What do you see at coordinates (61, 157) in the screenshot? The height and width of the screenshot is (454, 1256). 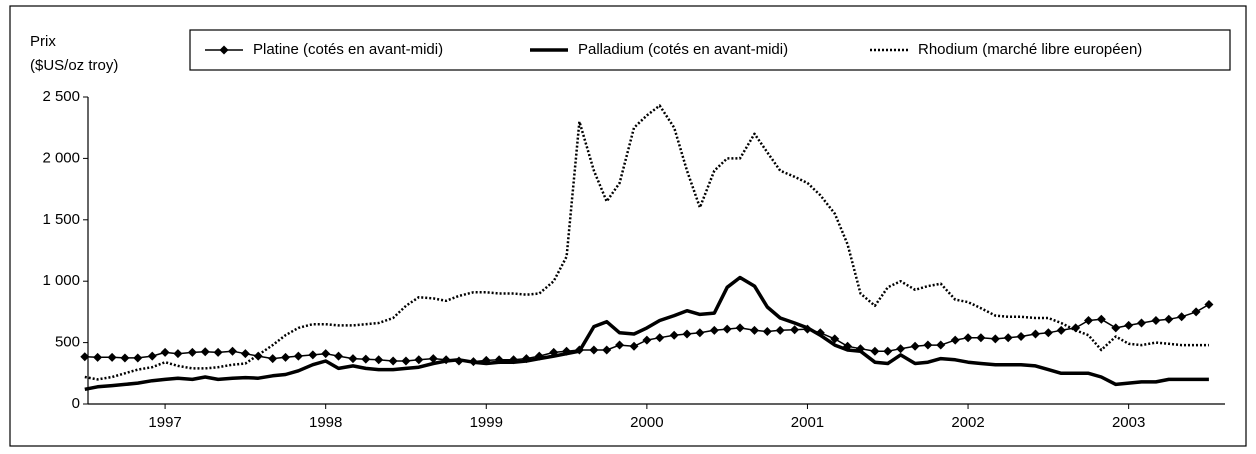 I see `y-tick-label: 2 000` at bounding box center [61, 157].